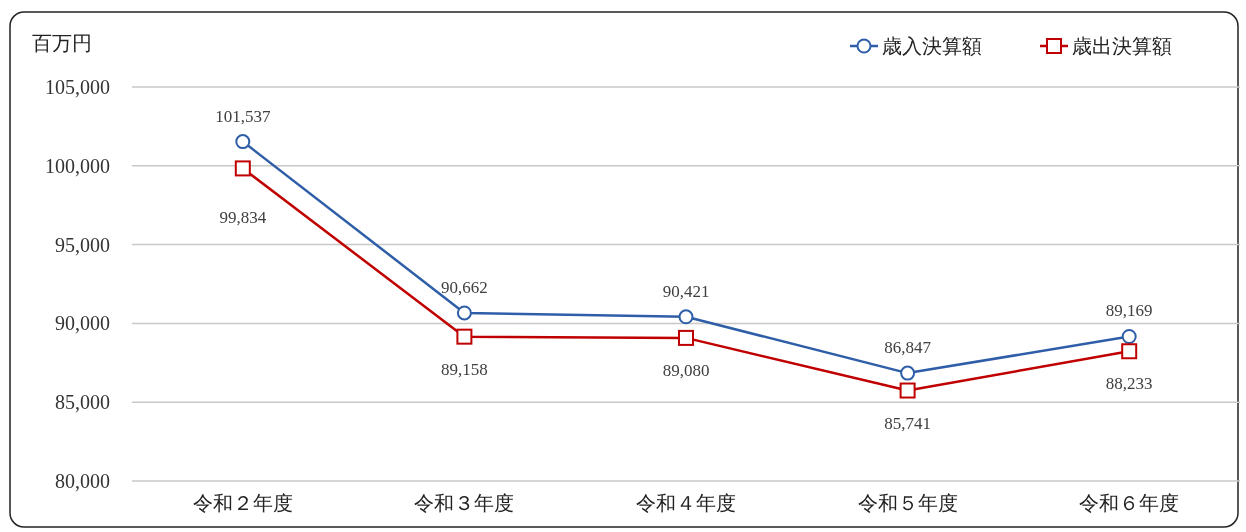 Image resolution: width=1246 pixels, height=532 pixels. What do you see at coordinates (686, 503) in the screenshot?
I see `x-tick-label: 令和４年度` at bounding box center [686, 503].